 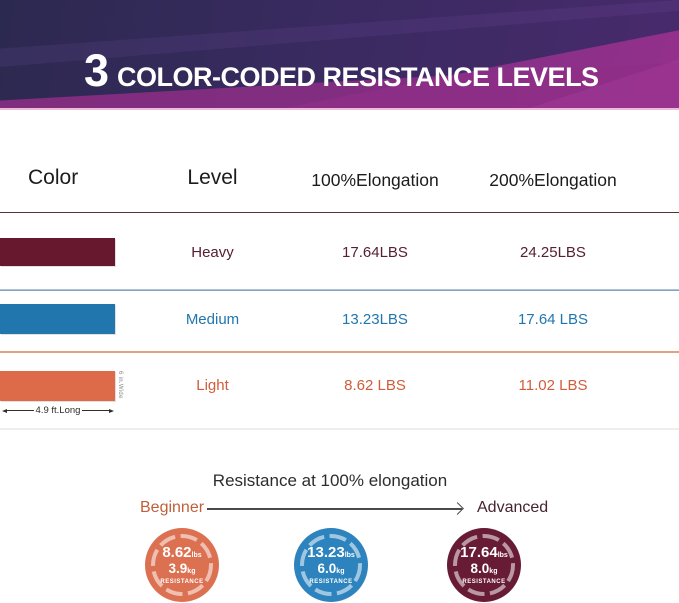 What do you see at coordinates (57, 252) in the screenshot?
I see `heavy-band-swatch` at bounding box center [57, 252].